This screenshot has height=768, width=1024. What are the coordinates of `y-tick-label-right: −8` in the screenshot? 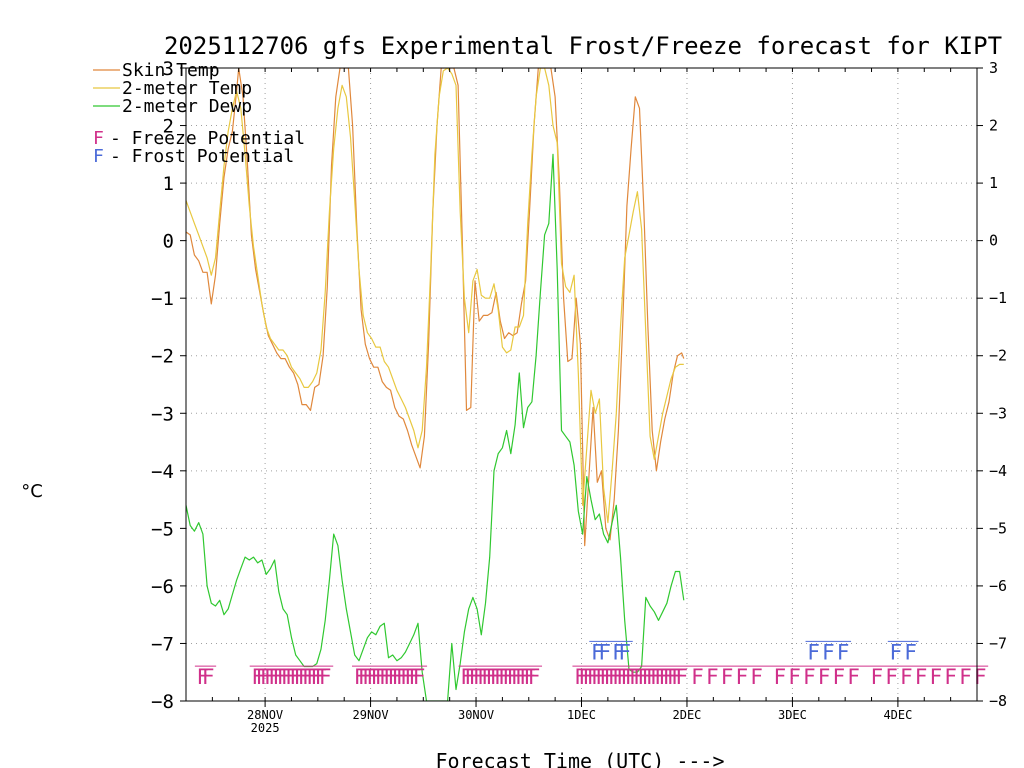 It's located at (998, 701).